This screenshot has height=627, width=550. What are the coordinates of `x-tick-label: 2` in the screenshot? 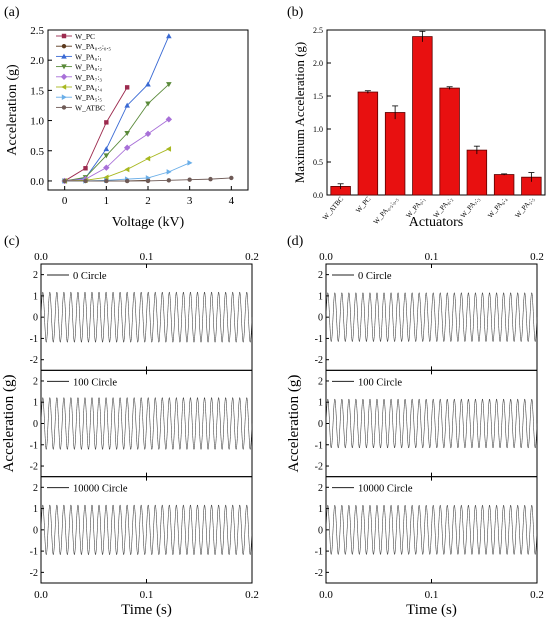 It's located at (148, 201).